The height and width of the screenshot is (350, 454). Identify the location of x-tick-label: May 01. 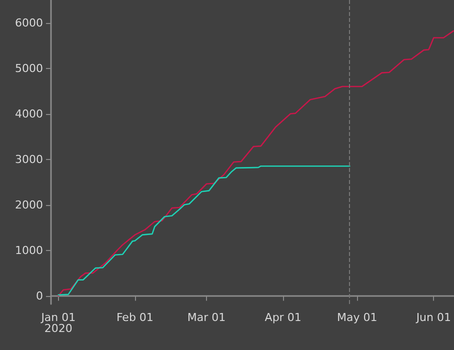
(357, 317).